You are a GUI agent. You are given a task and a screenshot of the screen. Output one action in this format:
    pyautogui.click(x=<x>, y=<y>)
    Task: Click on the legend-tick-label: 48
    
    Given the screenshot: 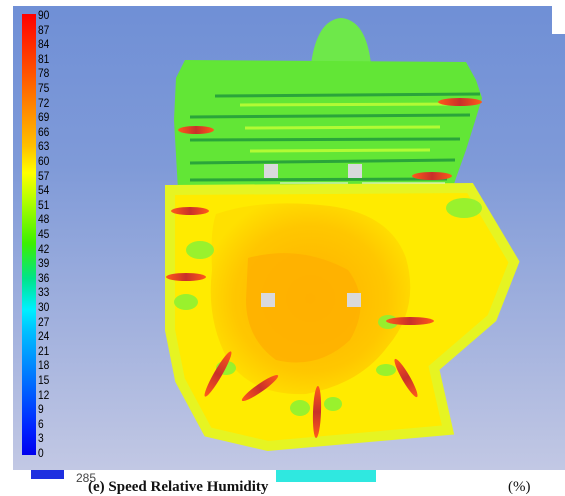 What is the action you would take?
    pyautogui.click(x=44, y=219)
    